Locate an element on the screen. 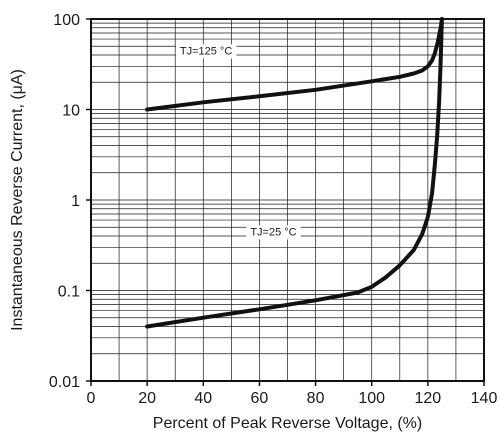 This screenshot has height=439, width=499. y-tick-label: 1 is located at coordinates (75, 201).